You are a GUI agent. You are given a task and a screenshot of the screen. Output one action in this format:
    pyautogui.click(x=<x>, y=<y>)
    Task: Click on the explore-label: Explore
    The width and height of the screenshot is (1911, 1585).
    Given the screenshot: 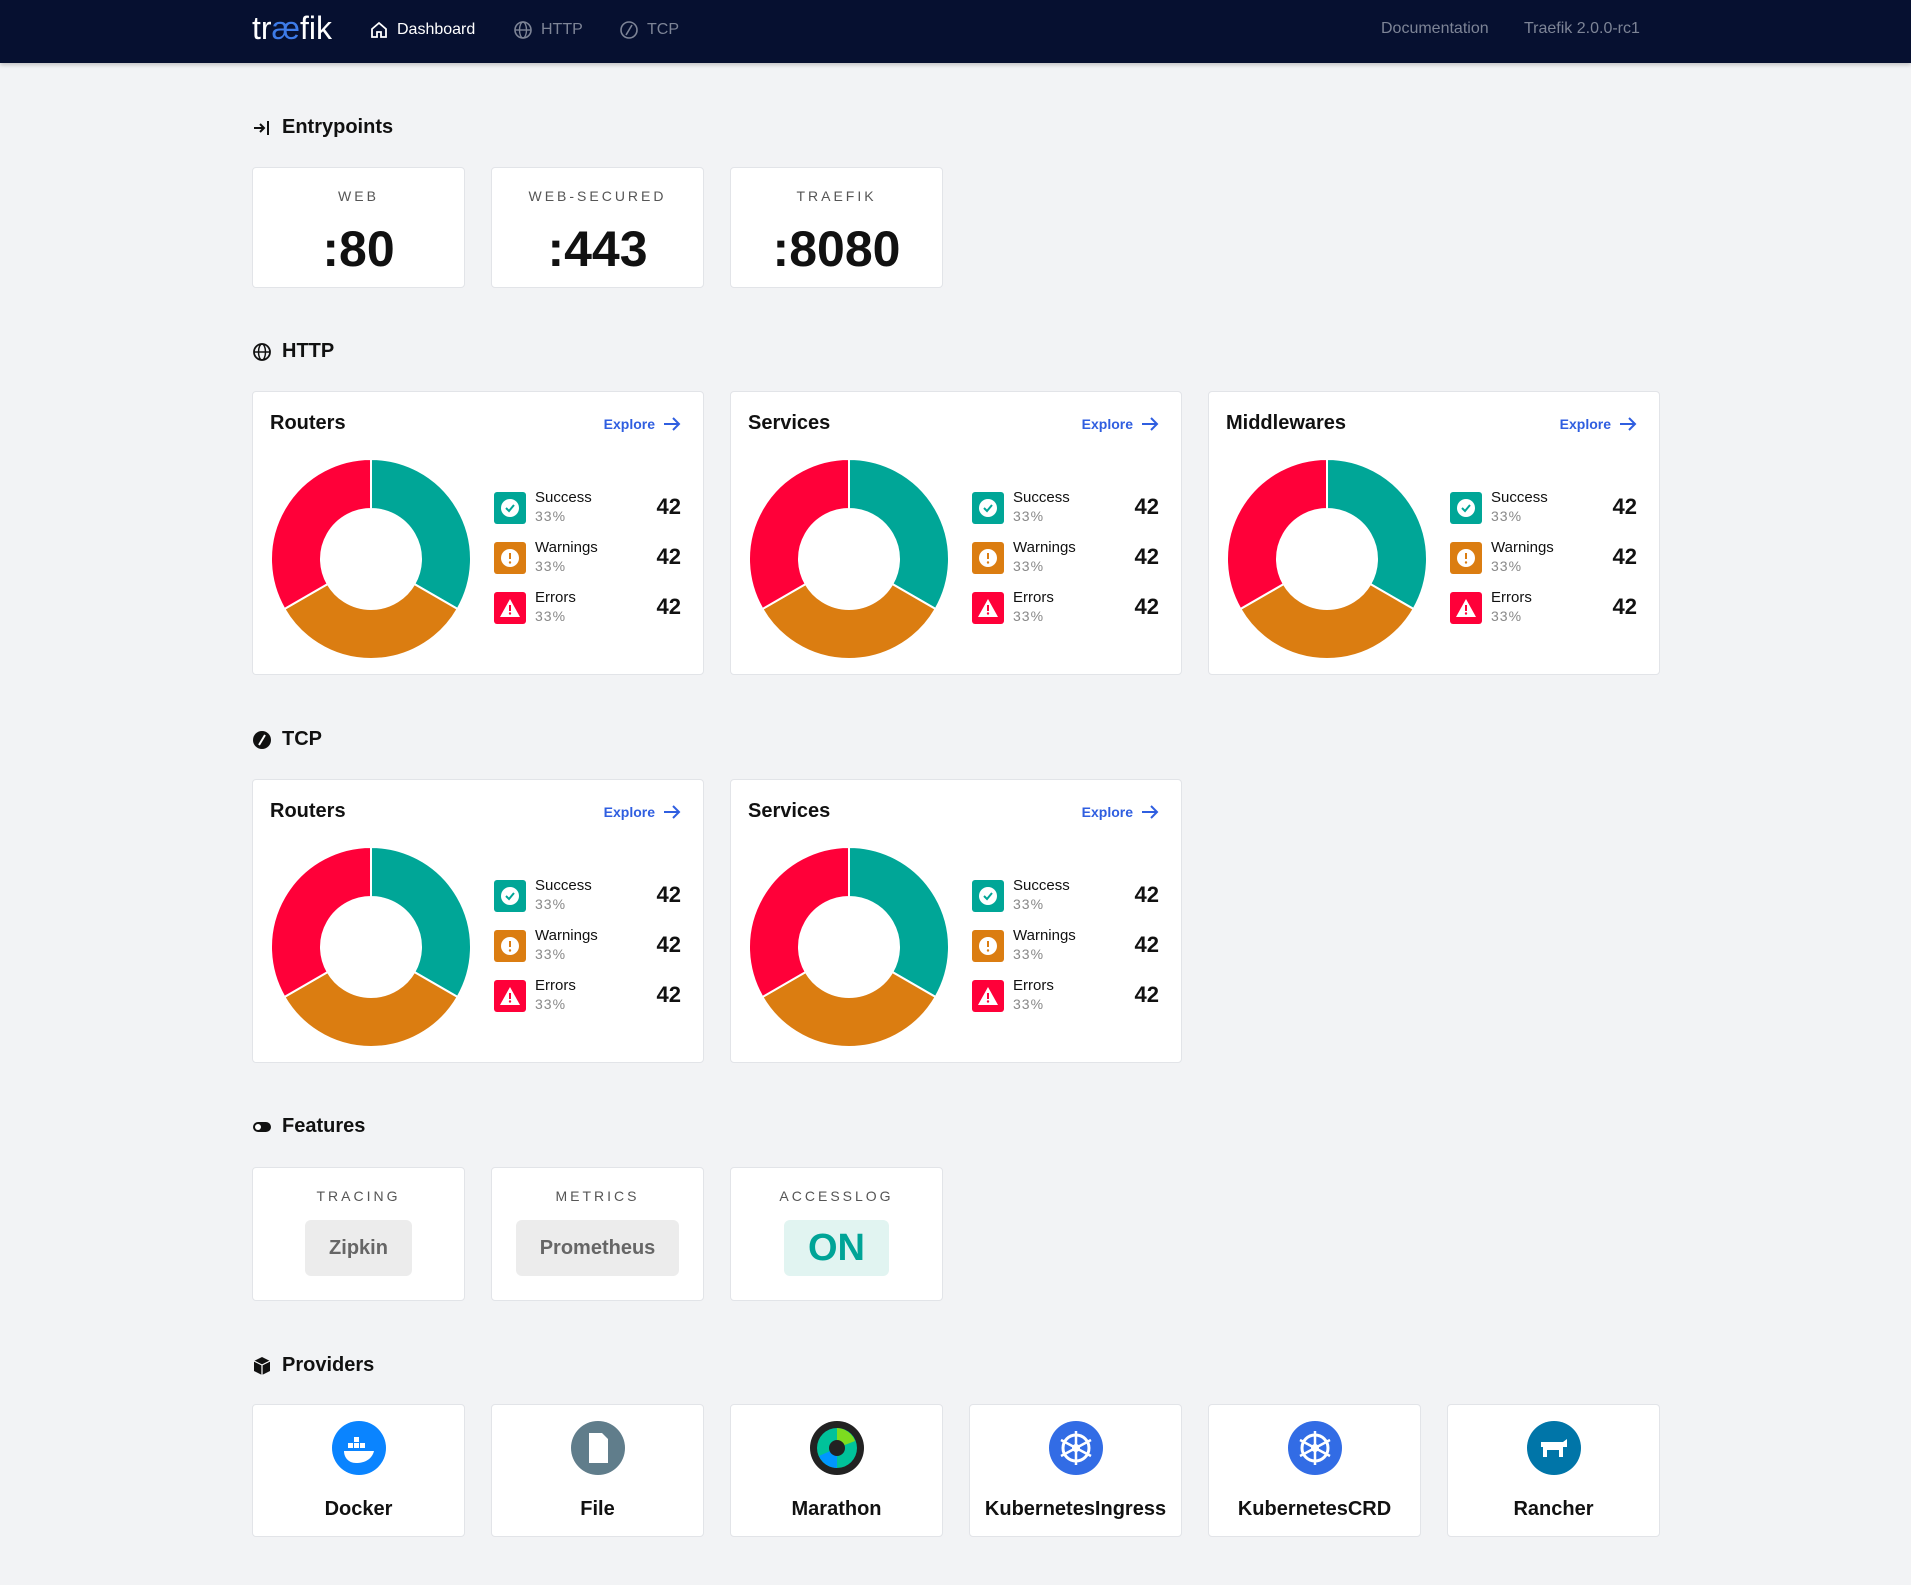 What is the action you would take?
    pyautogui.click(x=1107, y=812)
    